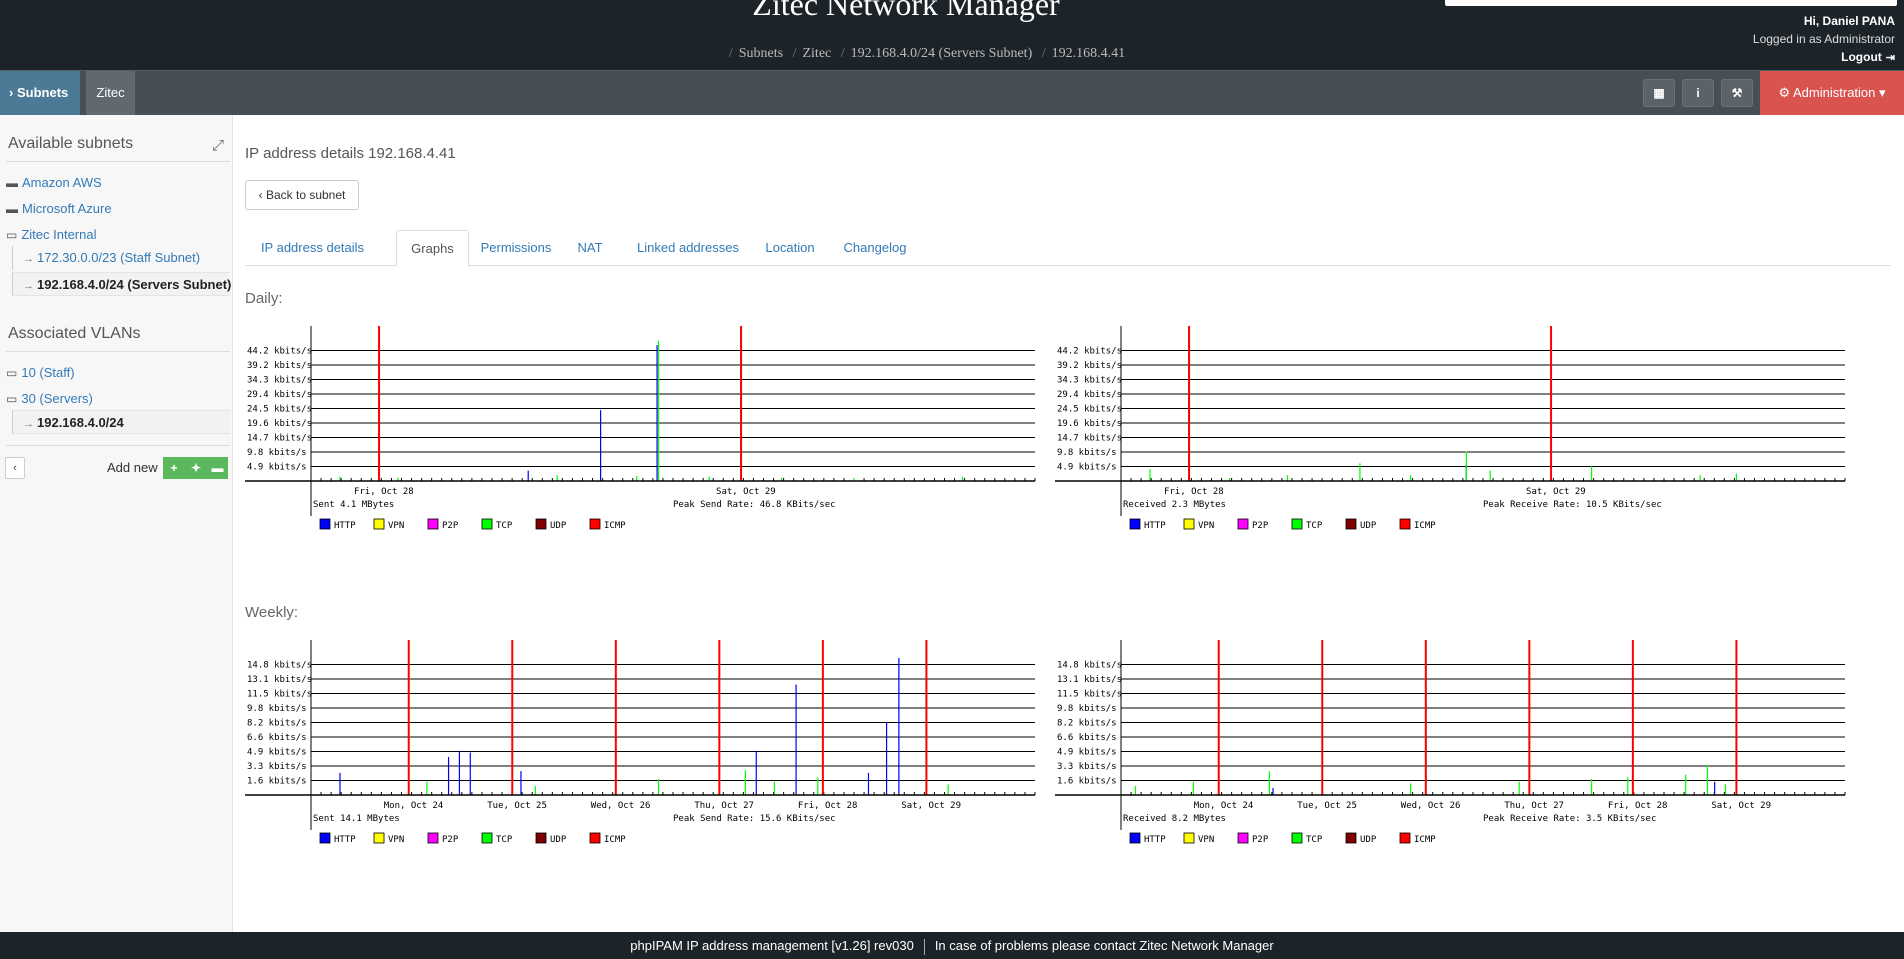 This screenshot has width=1904, height=959. Describe the element at coordinates (121, 284) in the screenshot. I see `subnet-servers: → 192.168.4.0/24 (Servers Subnet)` at that location.